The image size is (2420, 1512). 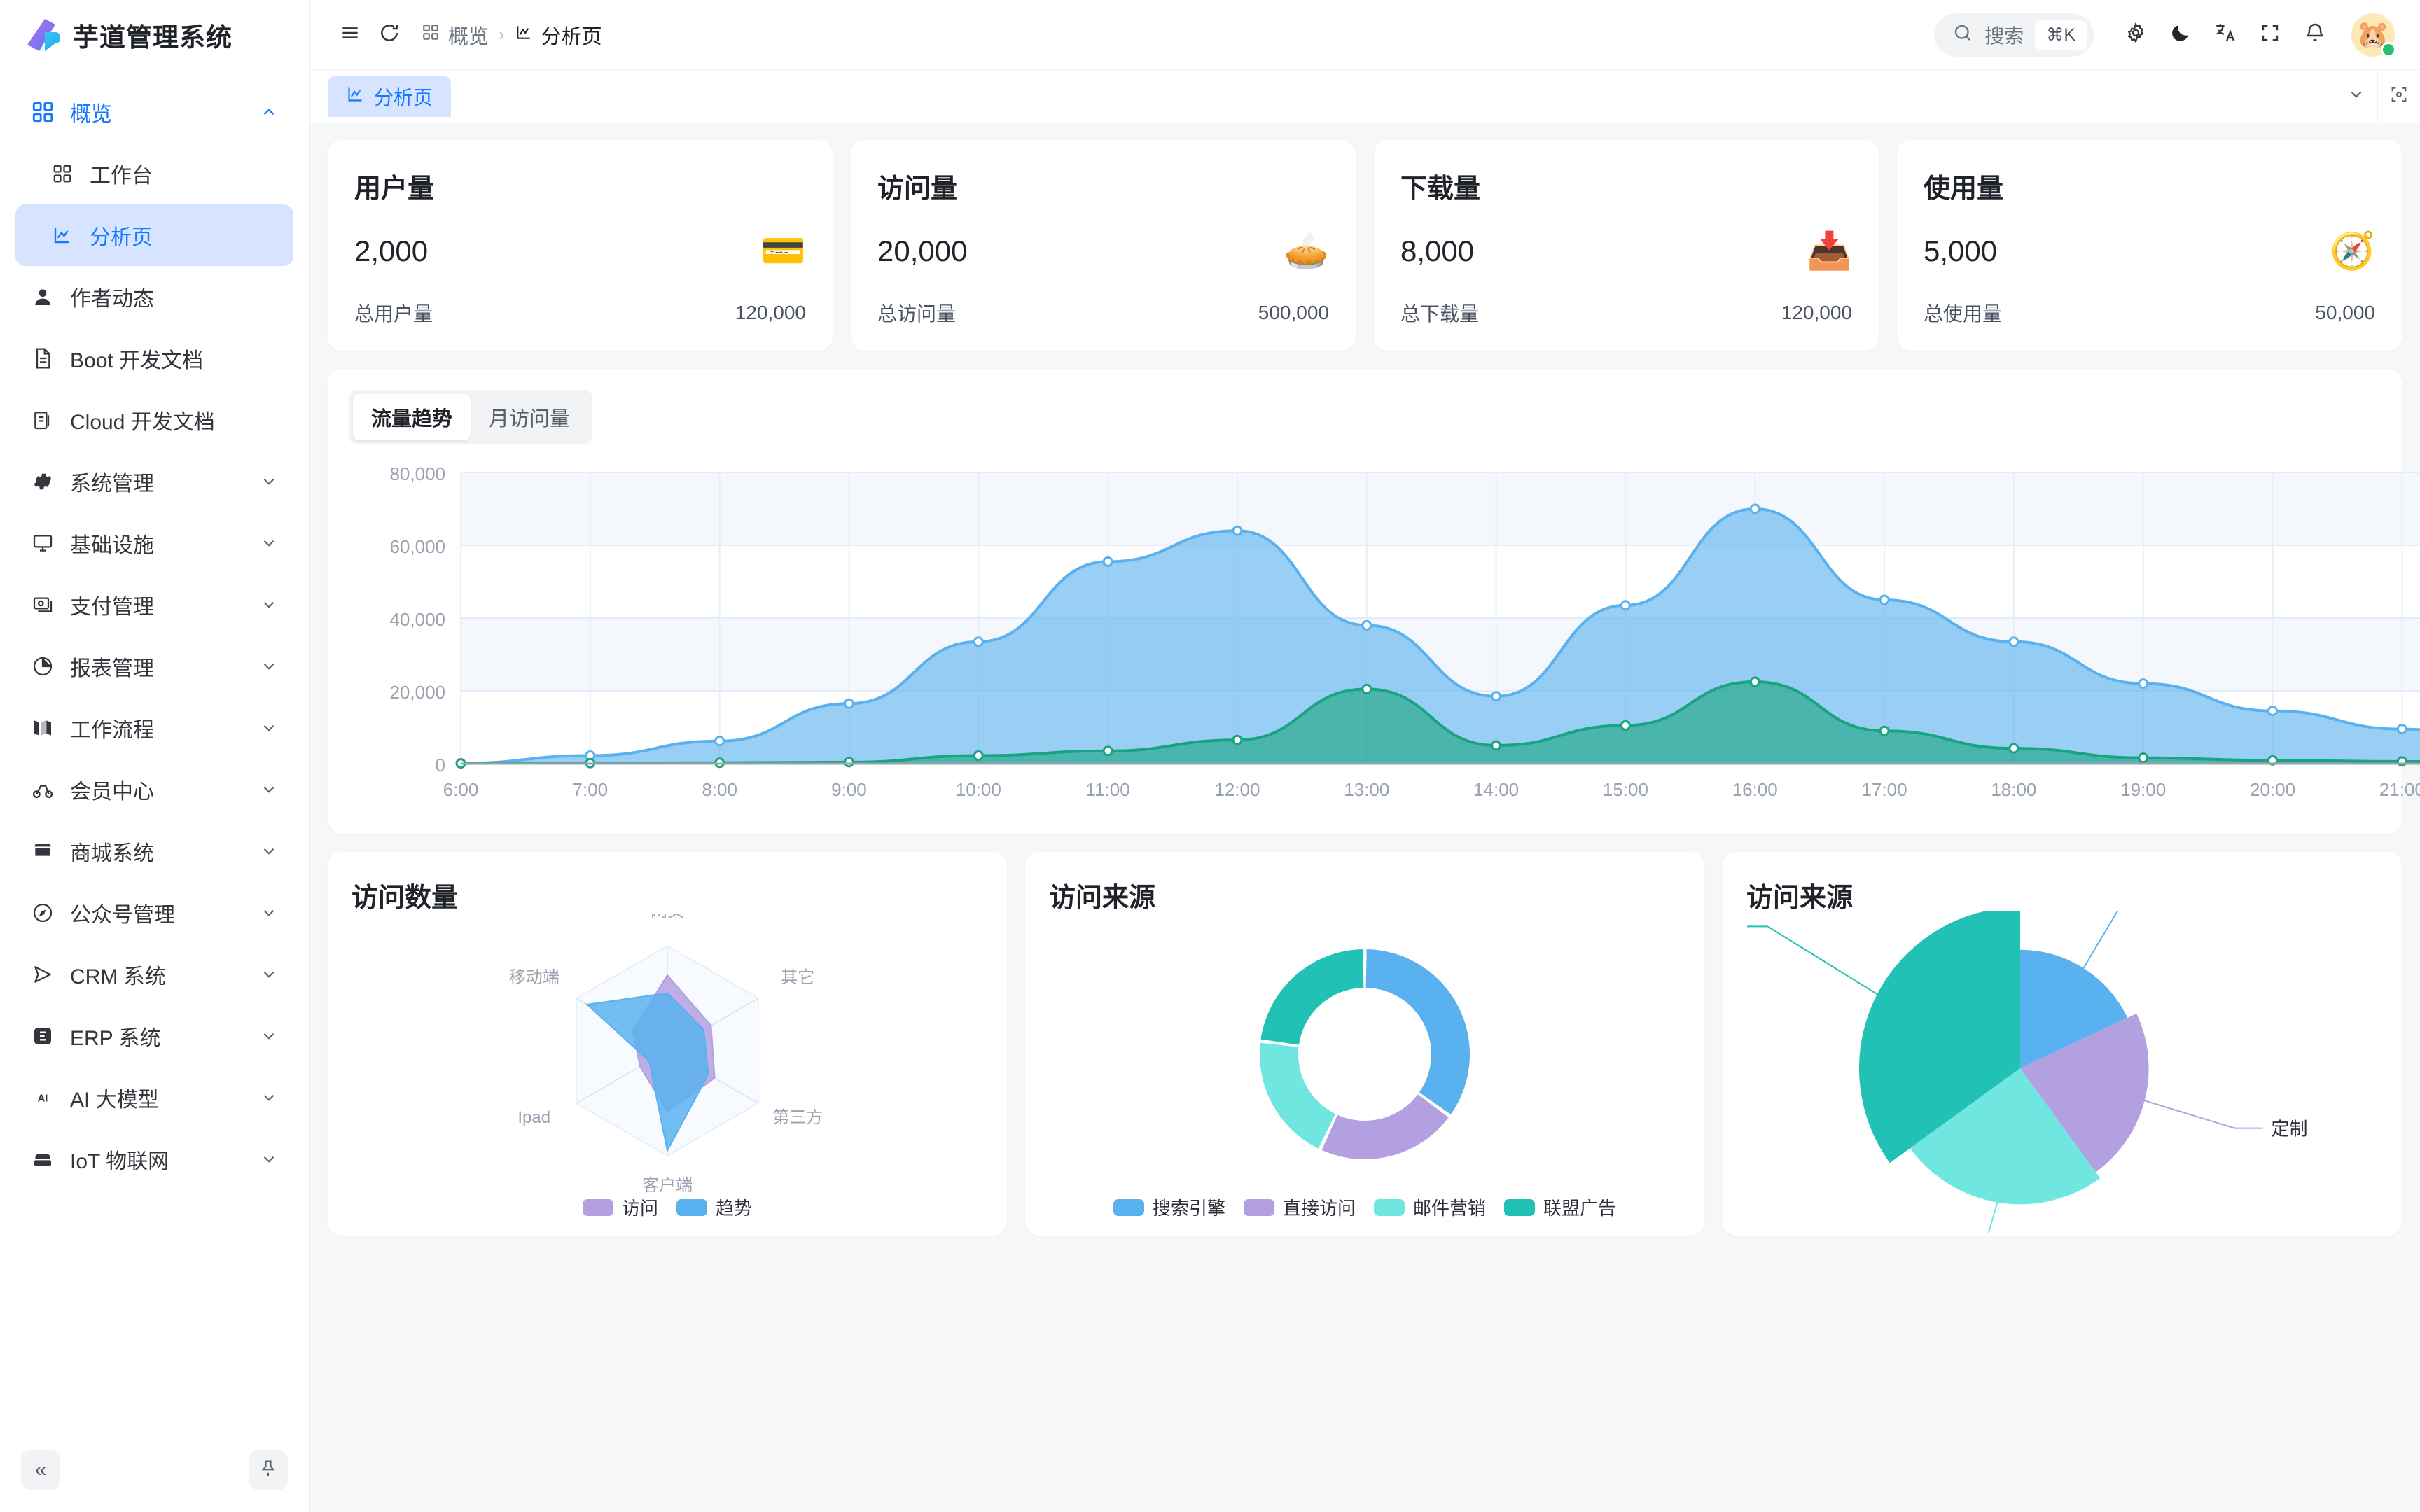 What do you see at coordinates (42, 1159) in the screenshot?
I see `server-icon` at bounding box center [42, 1159].